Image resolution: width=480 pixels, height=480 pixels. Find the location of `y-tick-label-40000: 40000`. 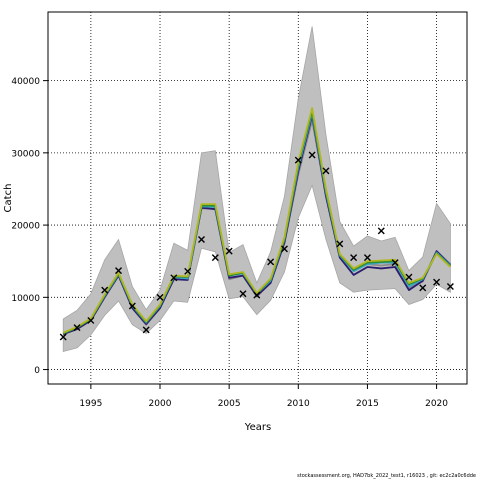

y-tick-label-40000: 40000 is located at coordinates (25, 82).